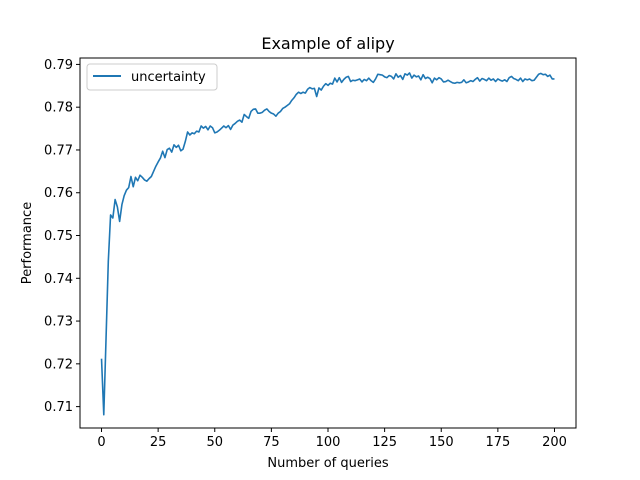 The image size is (640, 480). I want to click on legend-box, so click(152, 77).